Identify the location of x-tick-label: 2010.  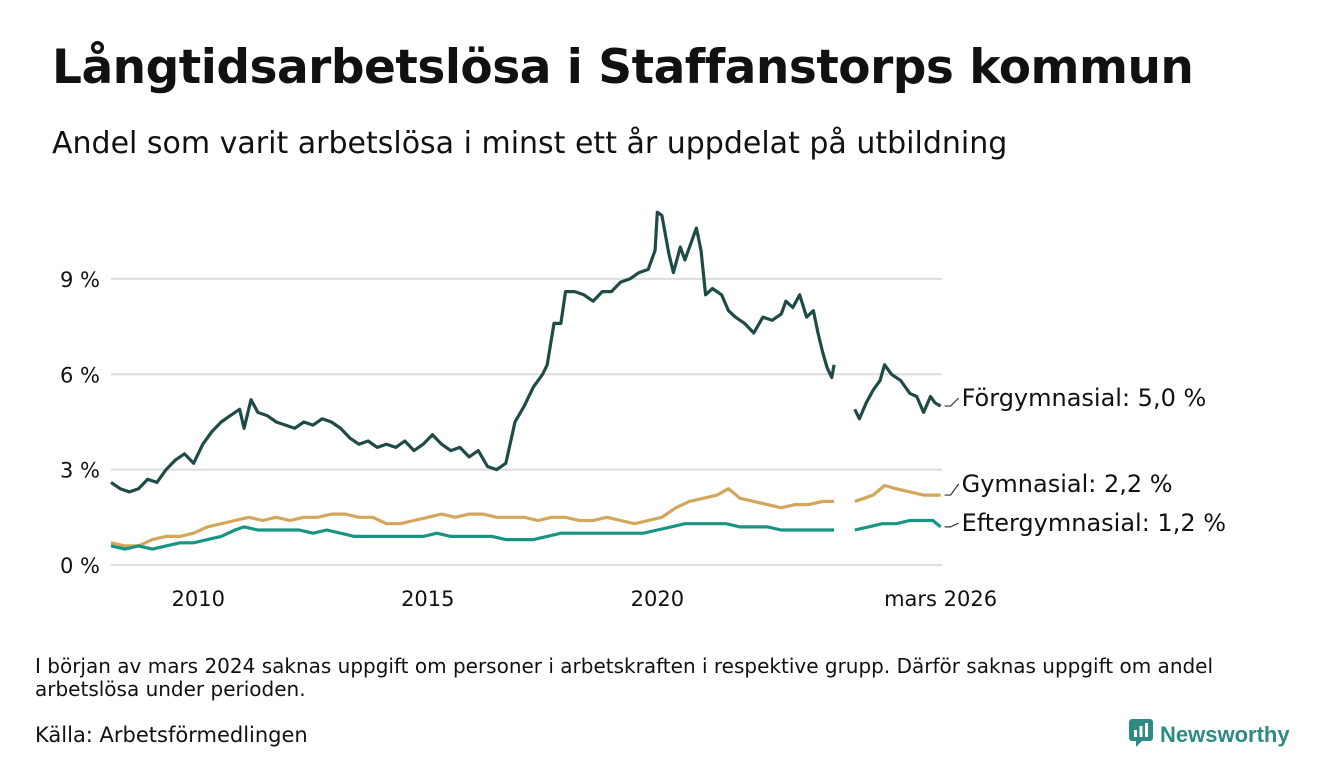
(198, 599).